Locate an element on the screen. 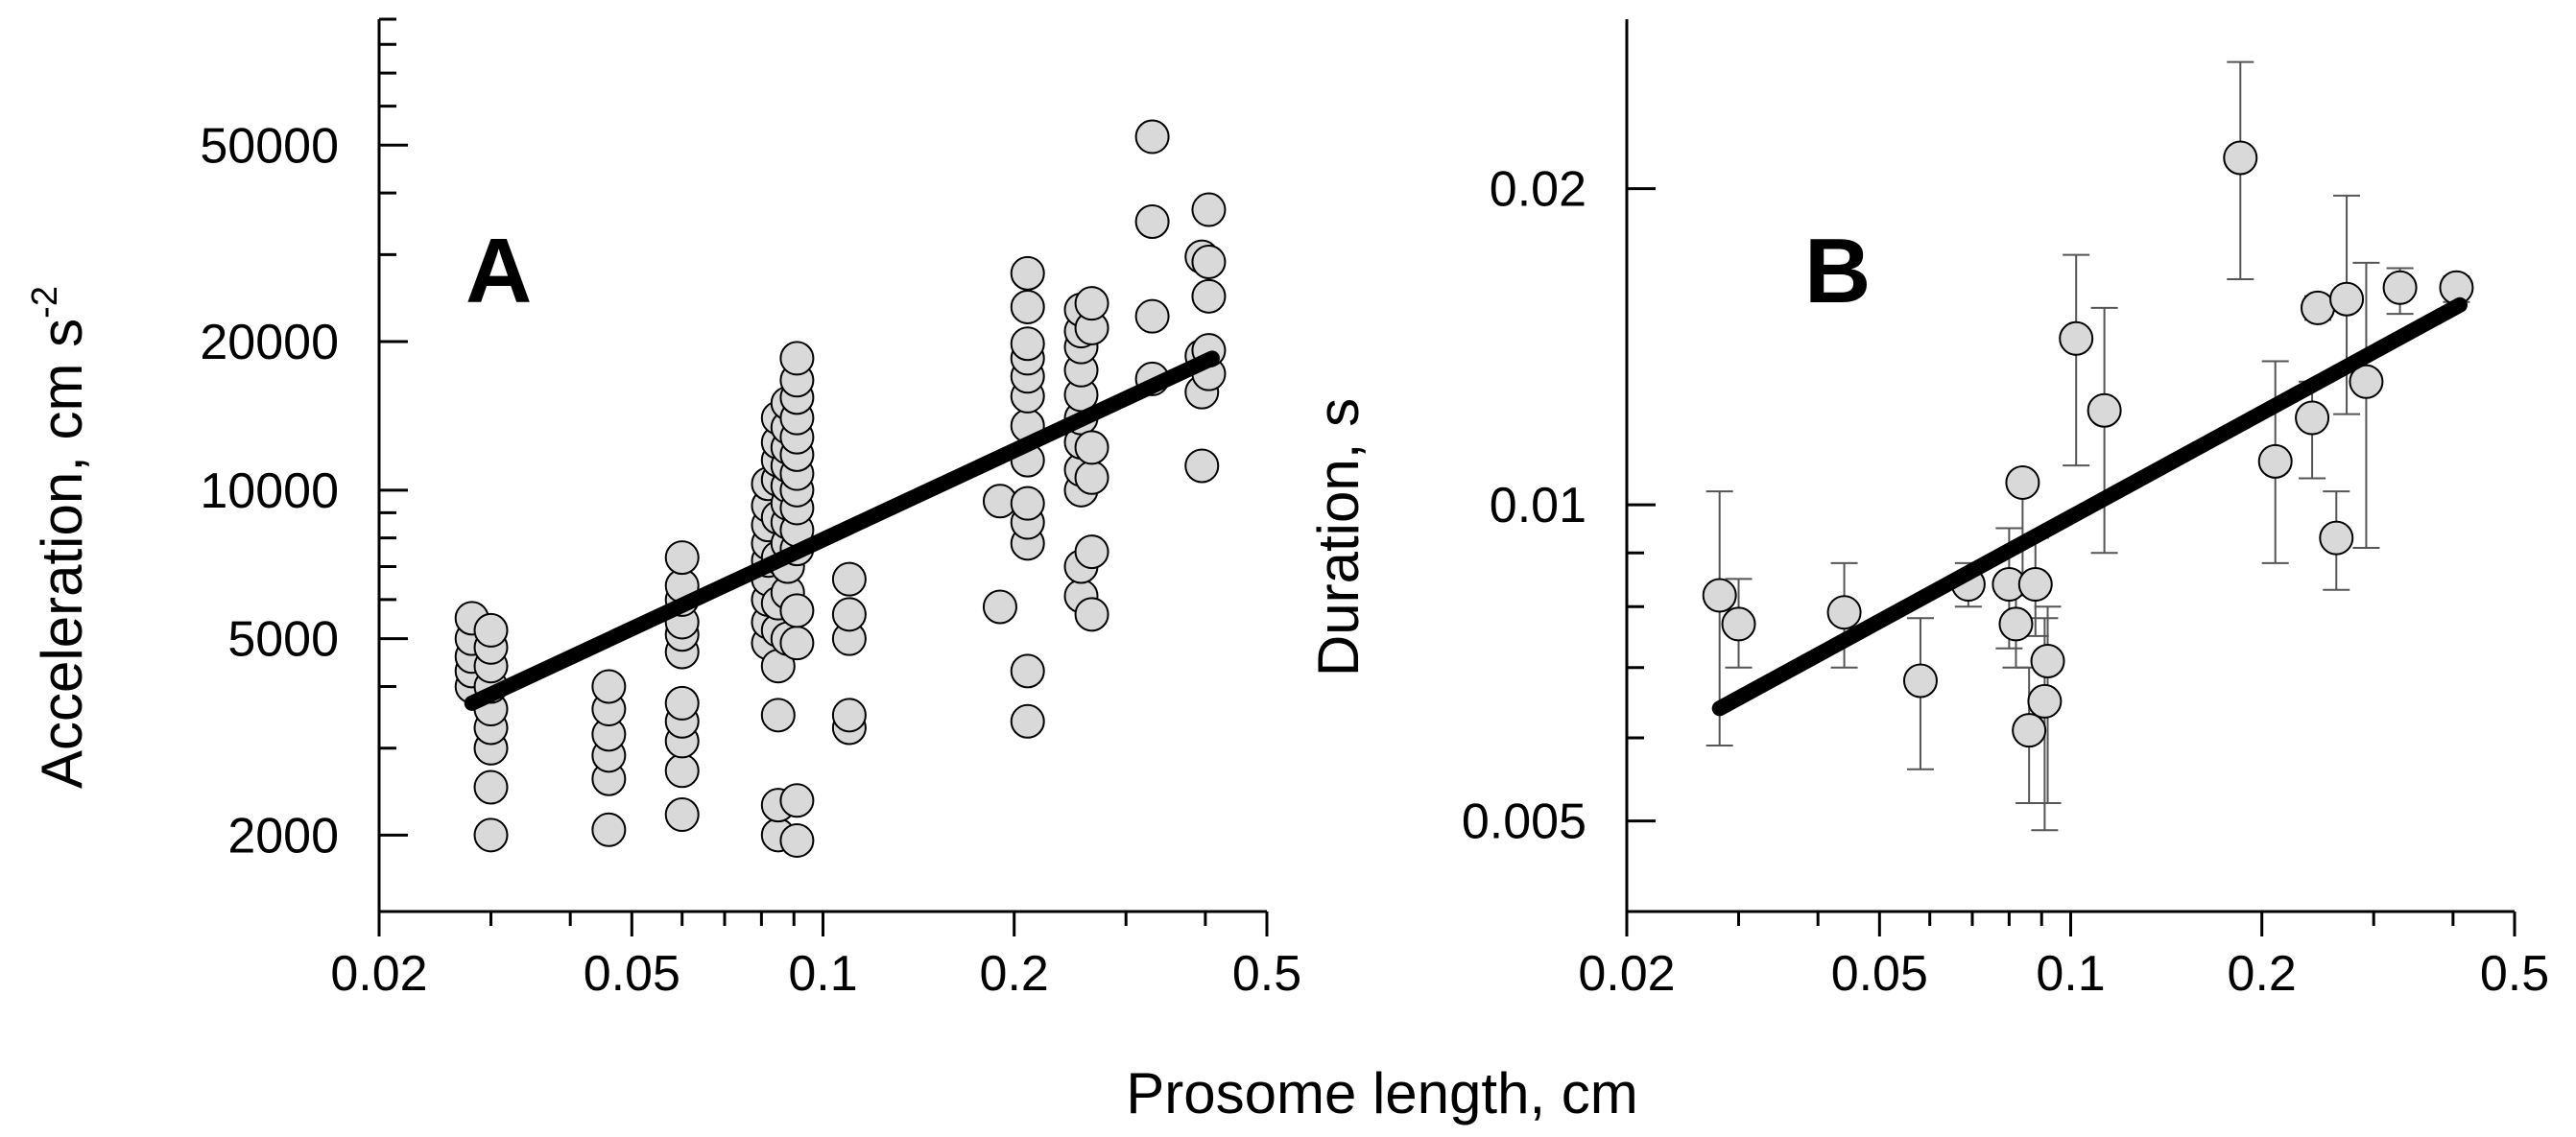 This screenshot has height=1137, width=2576. panel-a-y-axis-title: Acceleration, cm s-2 is located at coordinates (59, 537).